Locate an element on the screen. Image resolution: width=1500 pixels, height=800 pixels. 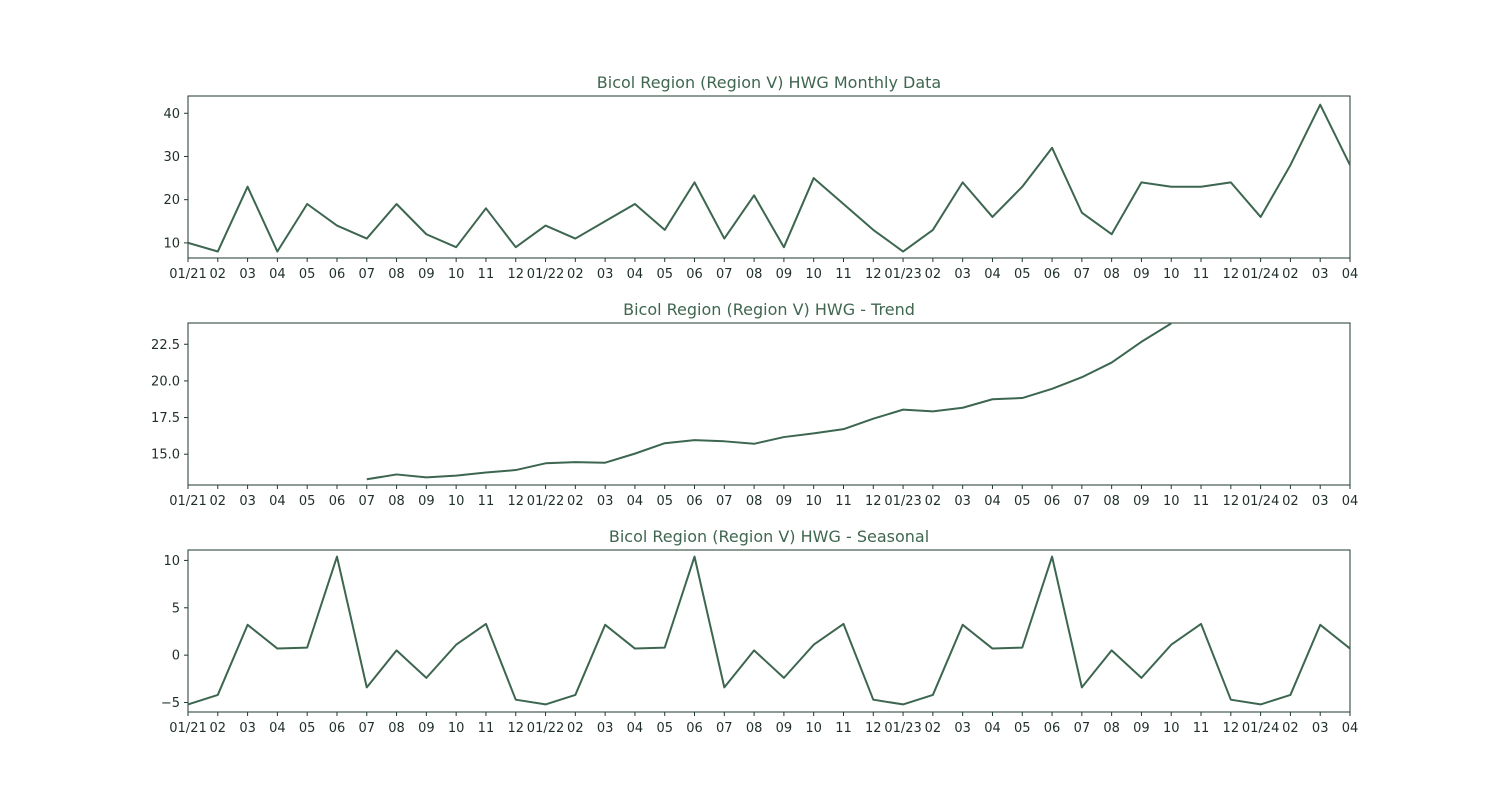
panel-title: Bicol Region (Region V) HWG - Seasonal is located at coordinates (769, 536).